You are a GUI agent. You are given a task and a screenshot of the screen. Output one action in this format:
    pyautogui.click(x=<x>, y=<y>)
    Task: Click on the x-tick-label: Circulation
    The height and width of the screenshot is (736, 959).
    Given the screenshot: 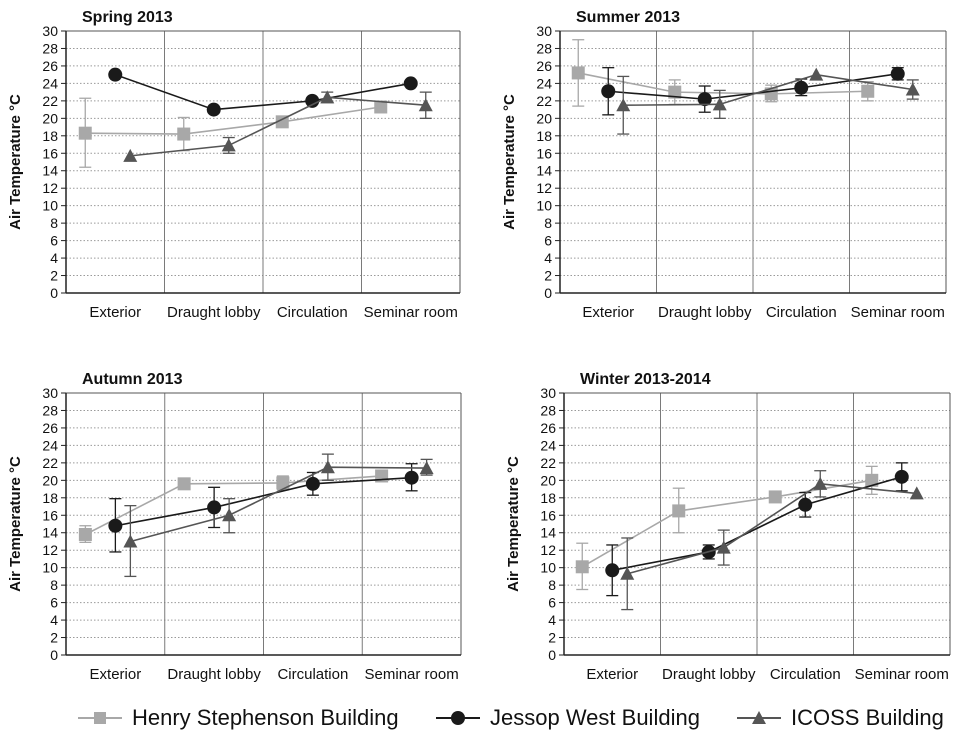 What is the action you would take?
    pyautogui.click(x=312, y=674)
    